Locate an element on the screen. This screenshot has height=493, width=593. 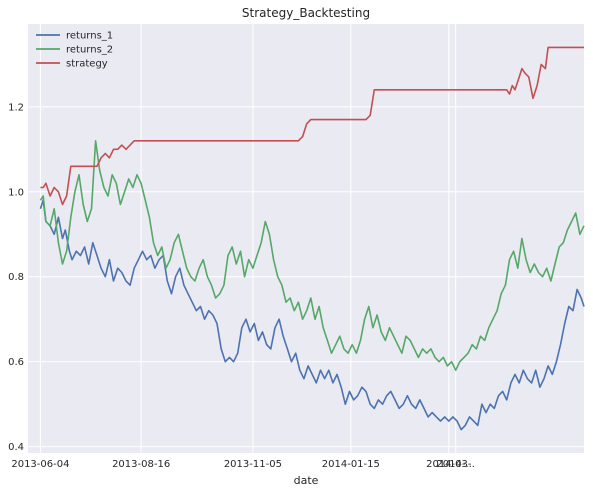
x-tick-label: 2013-06-04 is located at coordinates (40, 464).